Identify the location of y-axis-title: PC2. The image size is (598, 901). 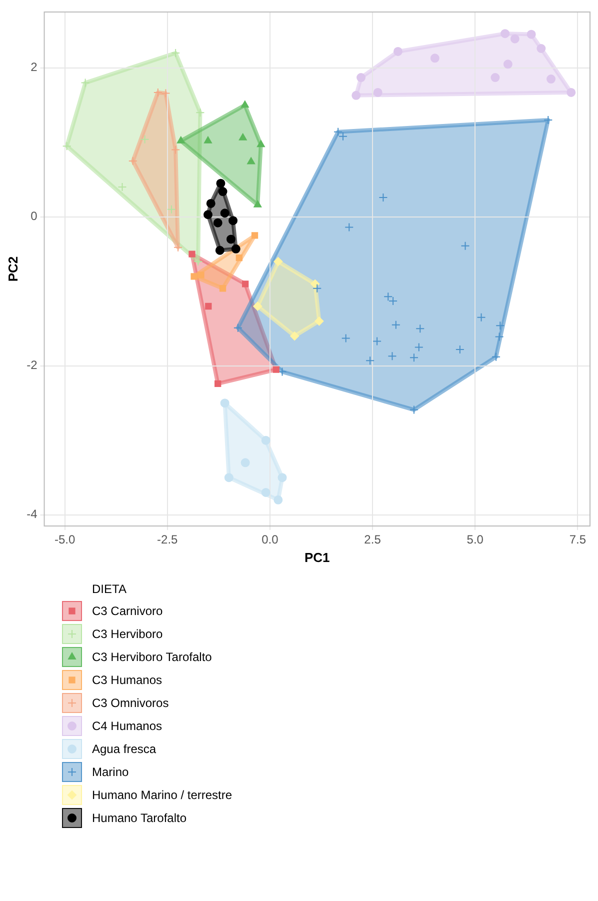
(12, 269).